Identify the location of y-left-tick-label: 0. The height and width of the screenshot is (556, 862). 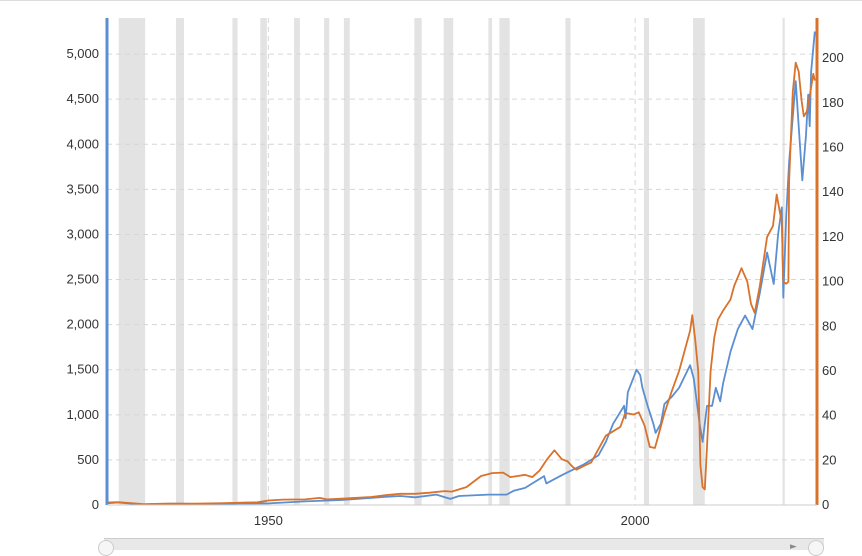
(95, 504).